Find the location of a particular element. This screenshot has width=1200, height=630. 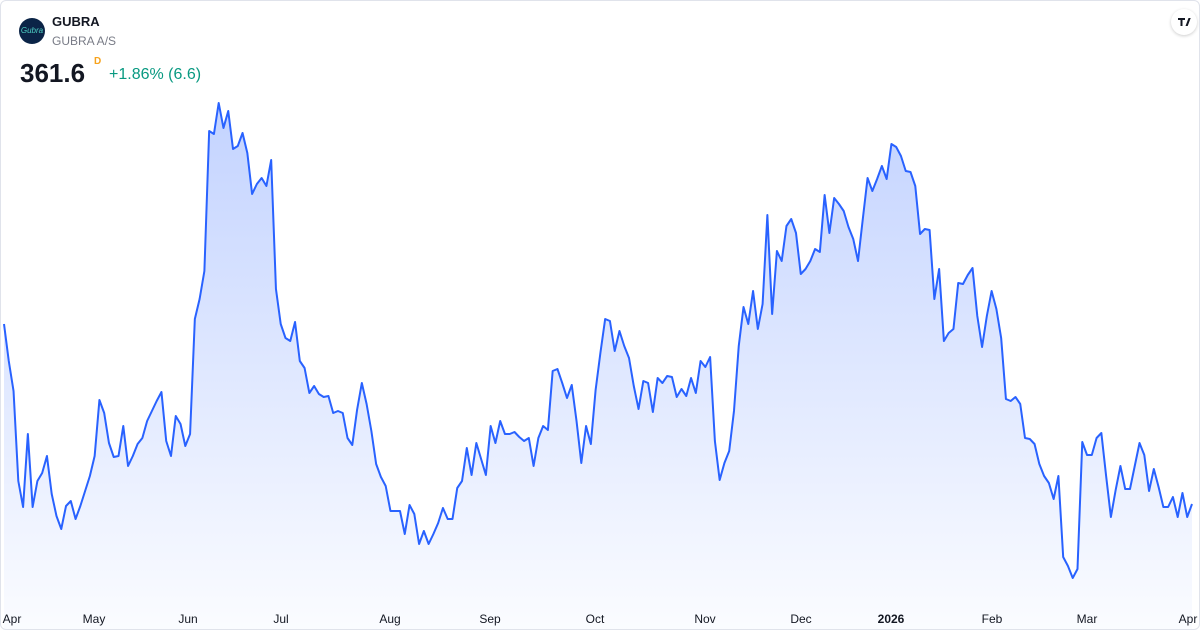

x-tick-label: Aug is located at coordinates (389, 619).